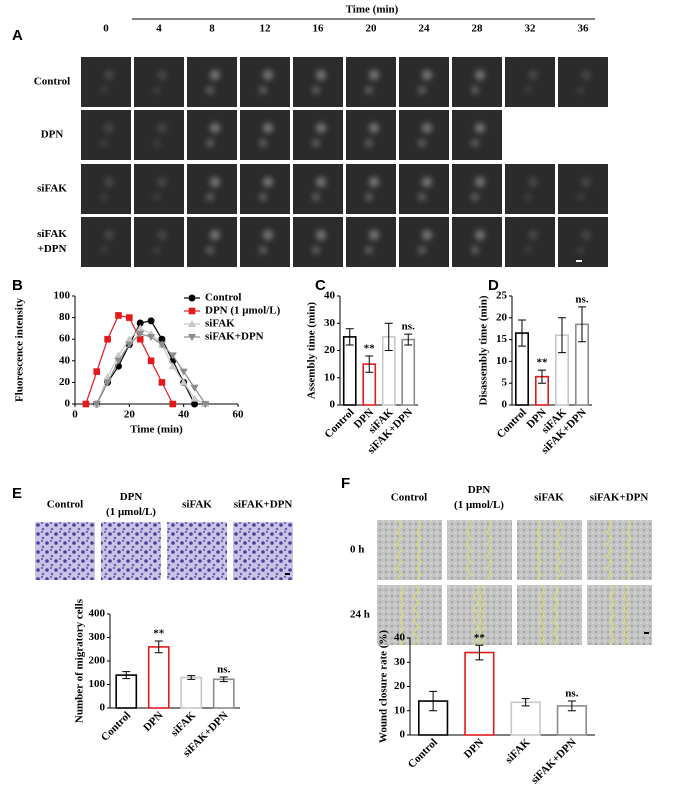 This screenshot has height=793, width=689. Describe the element at coordinates (531, 29) in the screenshot. I see `time-label: 32` at that location.